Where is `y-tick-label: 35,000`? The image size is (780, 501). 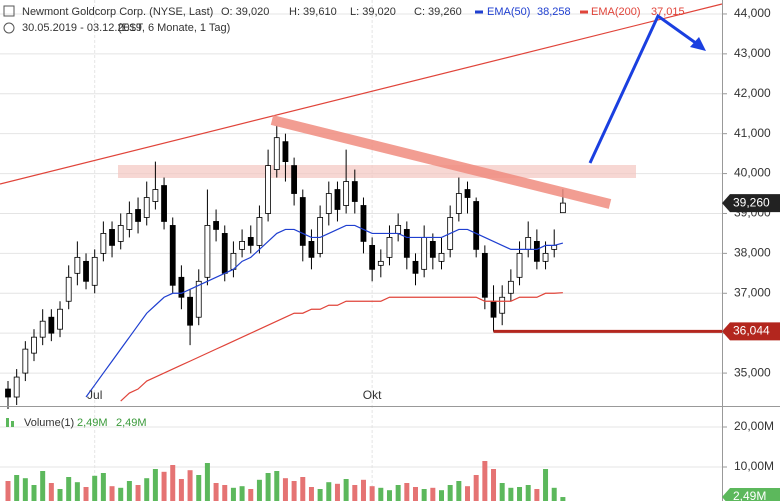 y-tick-label: 35,000 is located at coordinates (752, 372).